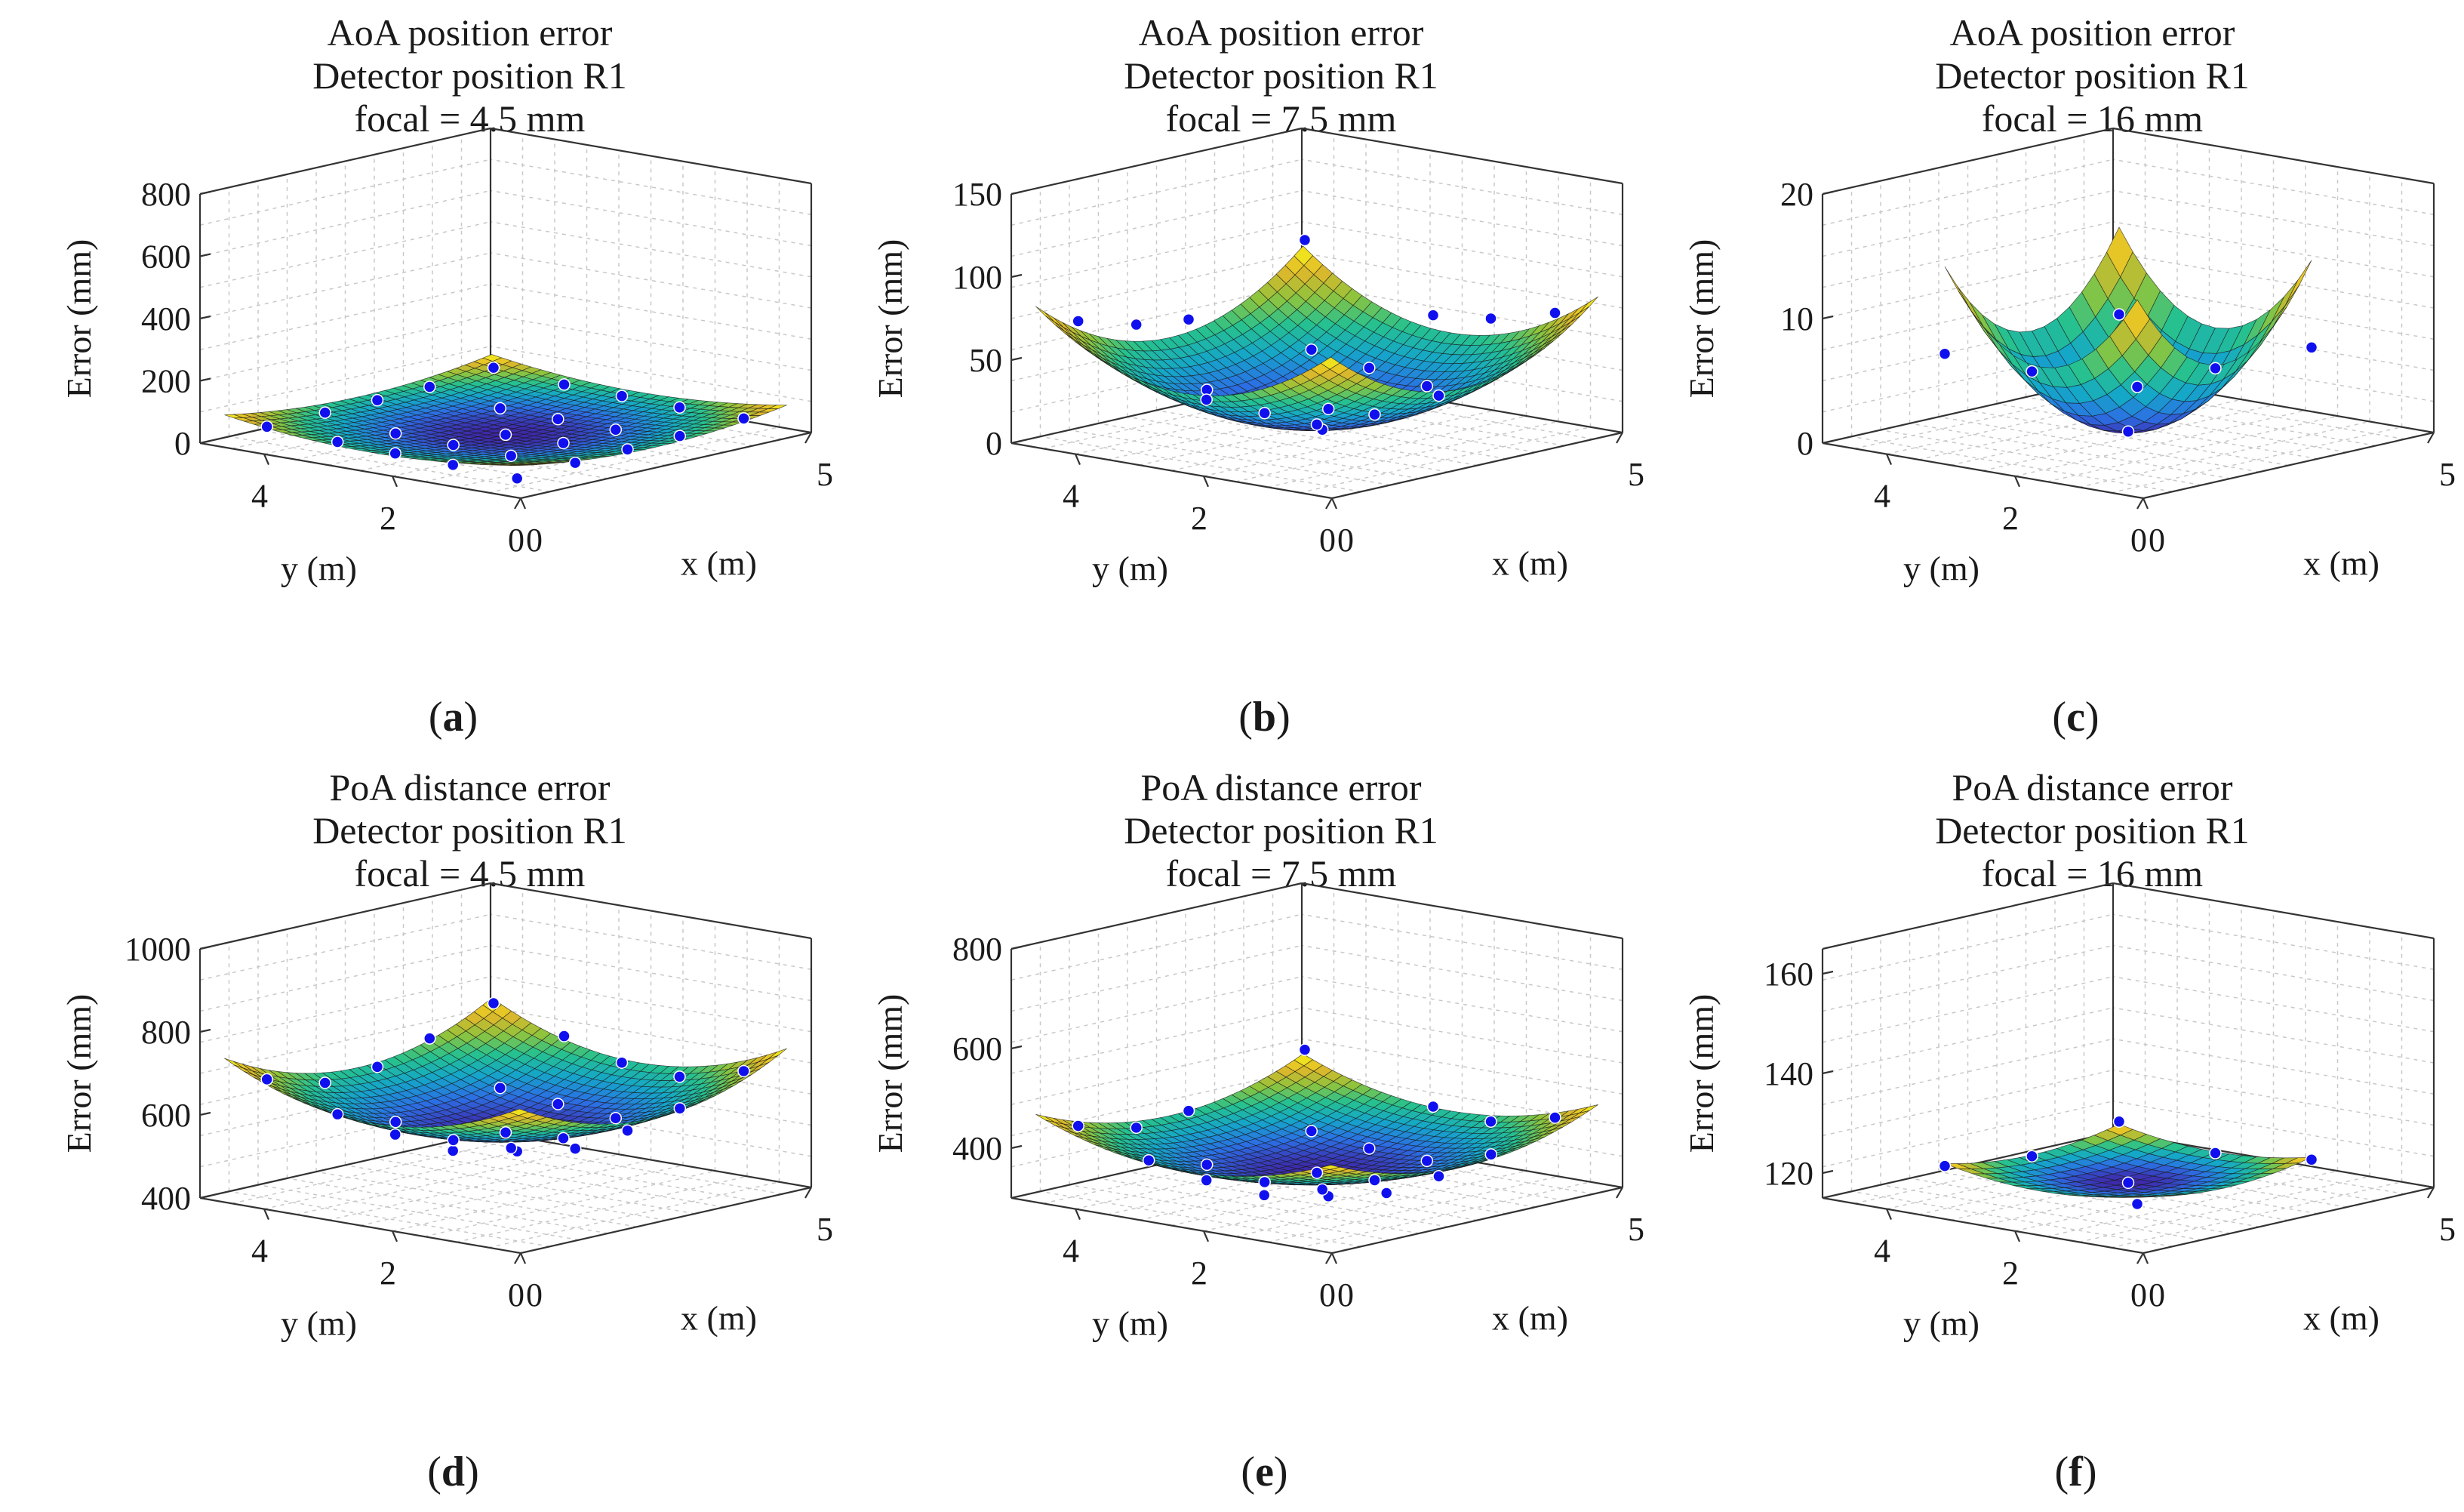 Image resolution: width=2464 pixels, height=1512 pixels. What do you see at coordinates (2140, 503) in the screenshot?
I see `x-tick-mark` at bounding box center [2140, 503].